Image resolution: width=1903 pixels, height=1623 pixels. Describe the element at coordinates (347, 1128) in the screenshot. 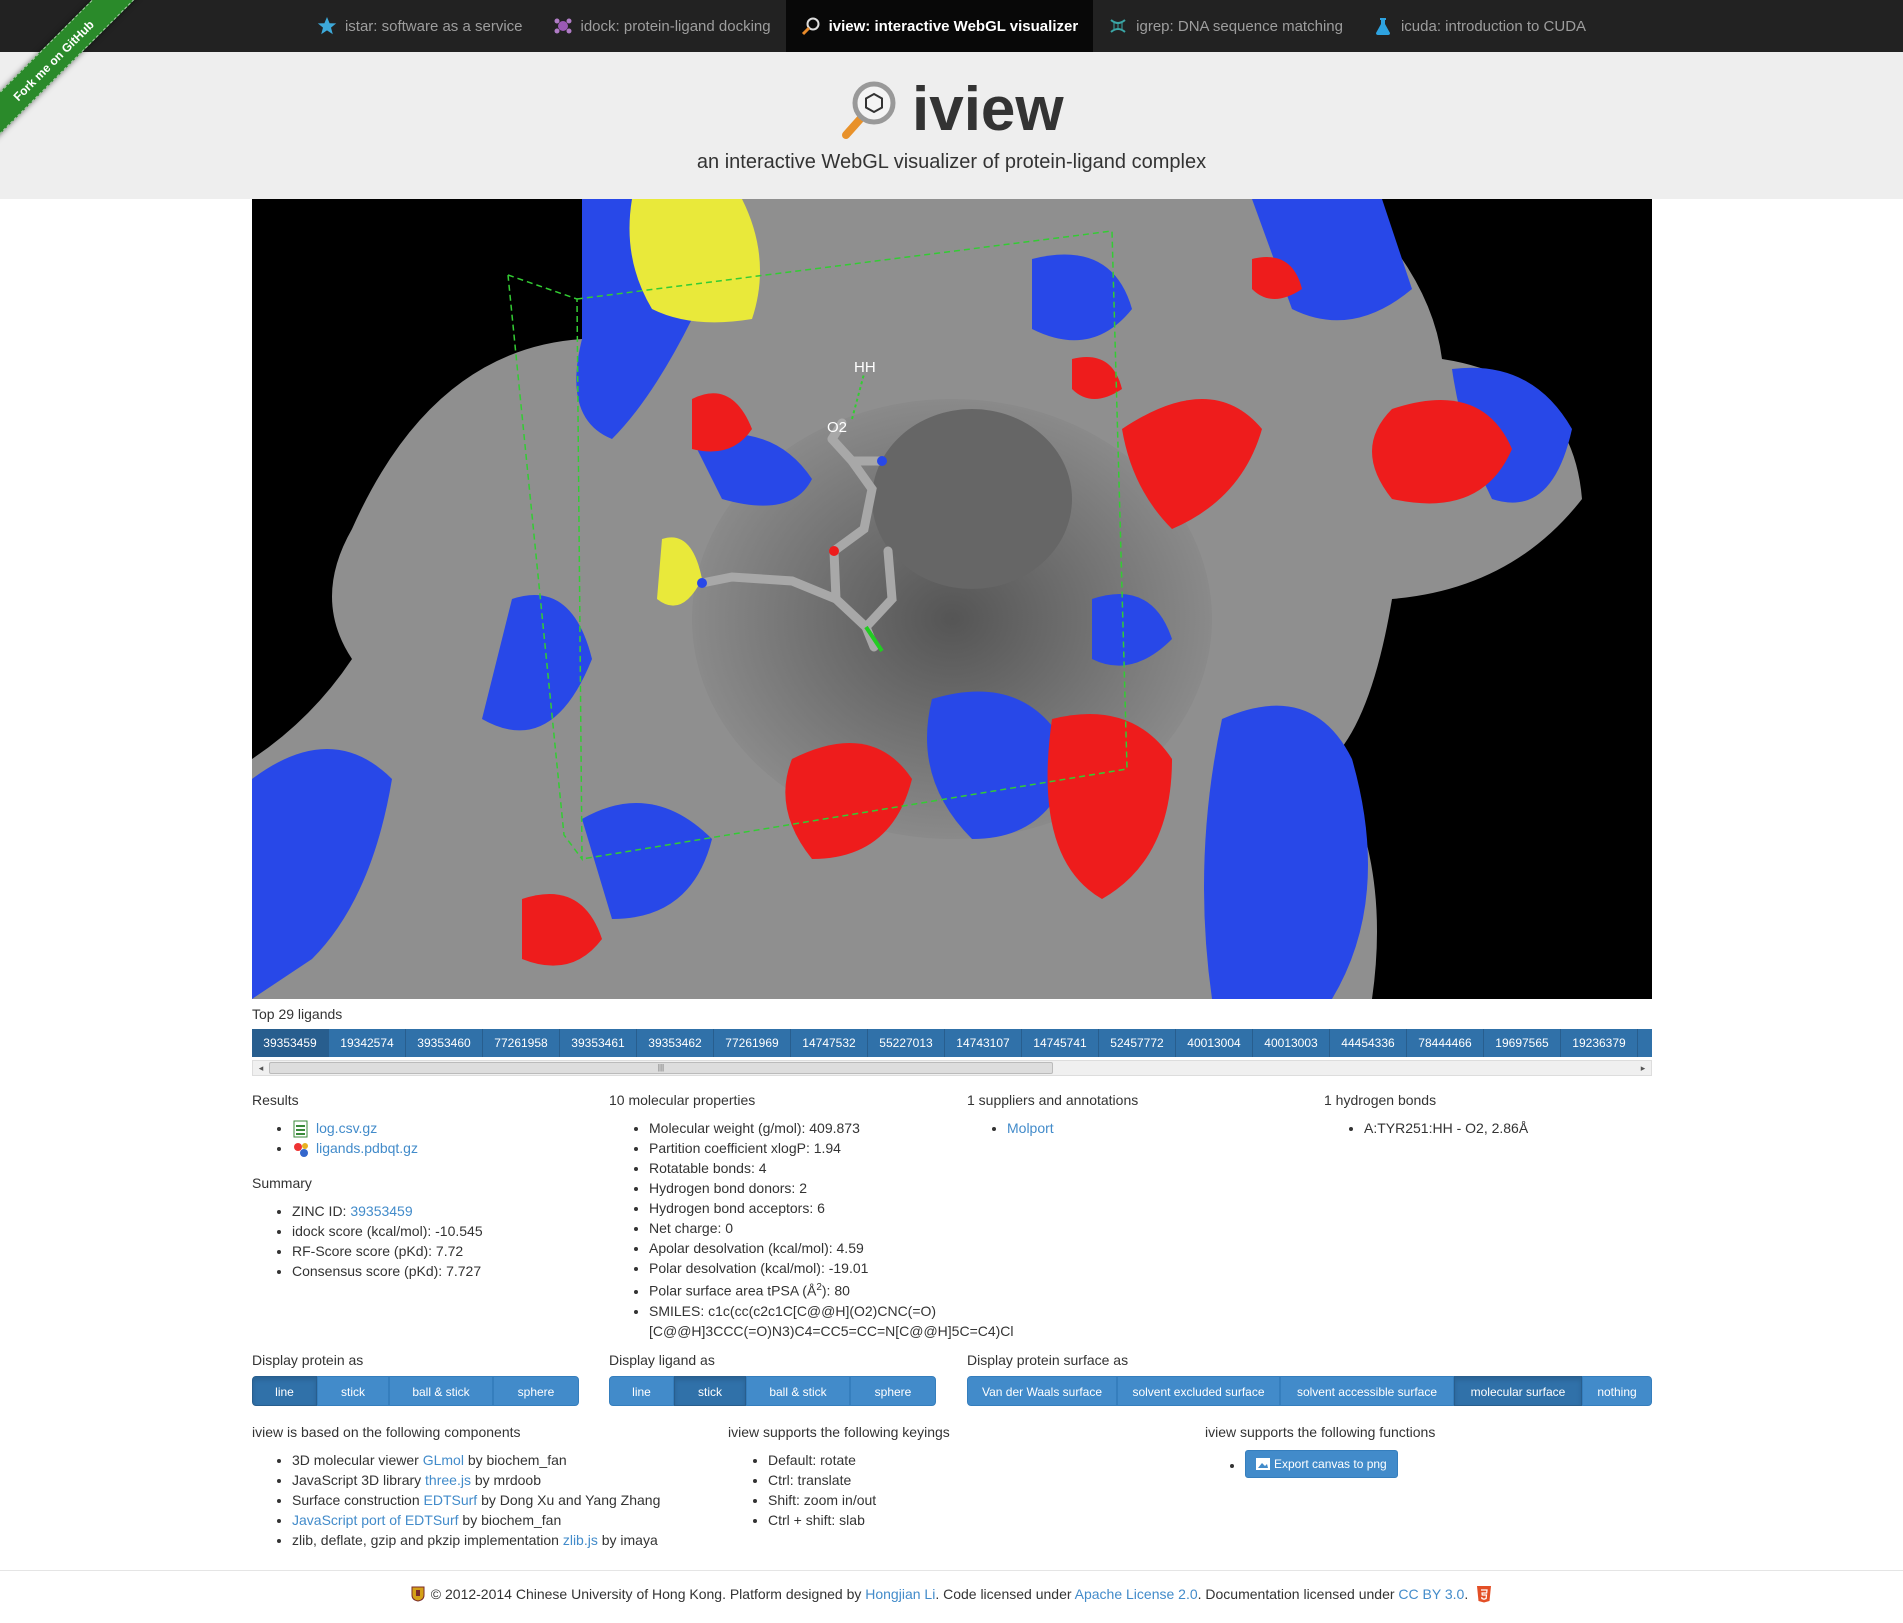

I see `log-csv-link: log.csv.gz` at that location.